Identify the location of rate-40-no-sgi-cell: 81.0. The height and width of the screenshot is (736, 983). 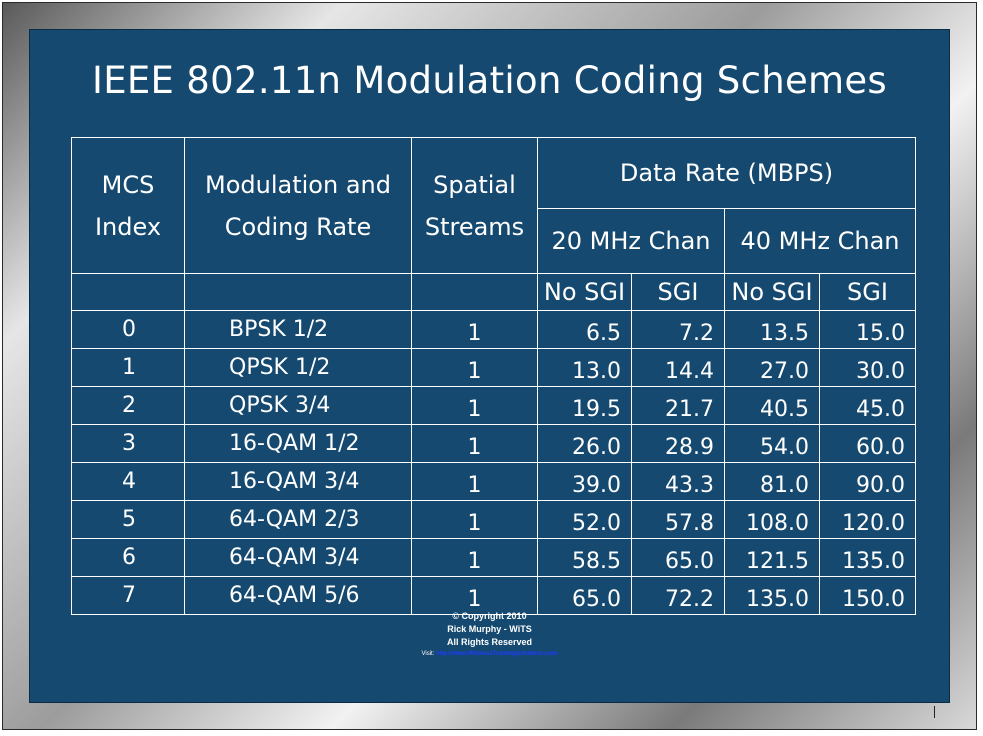
(772, 481).